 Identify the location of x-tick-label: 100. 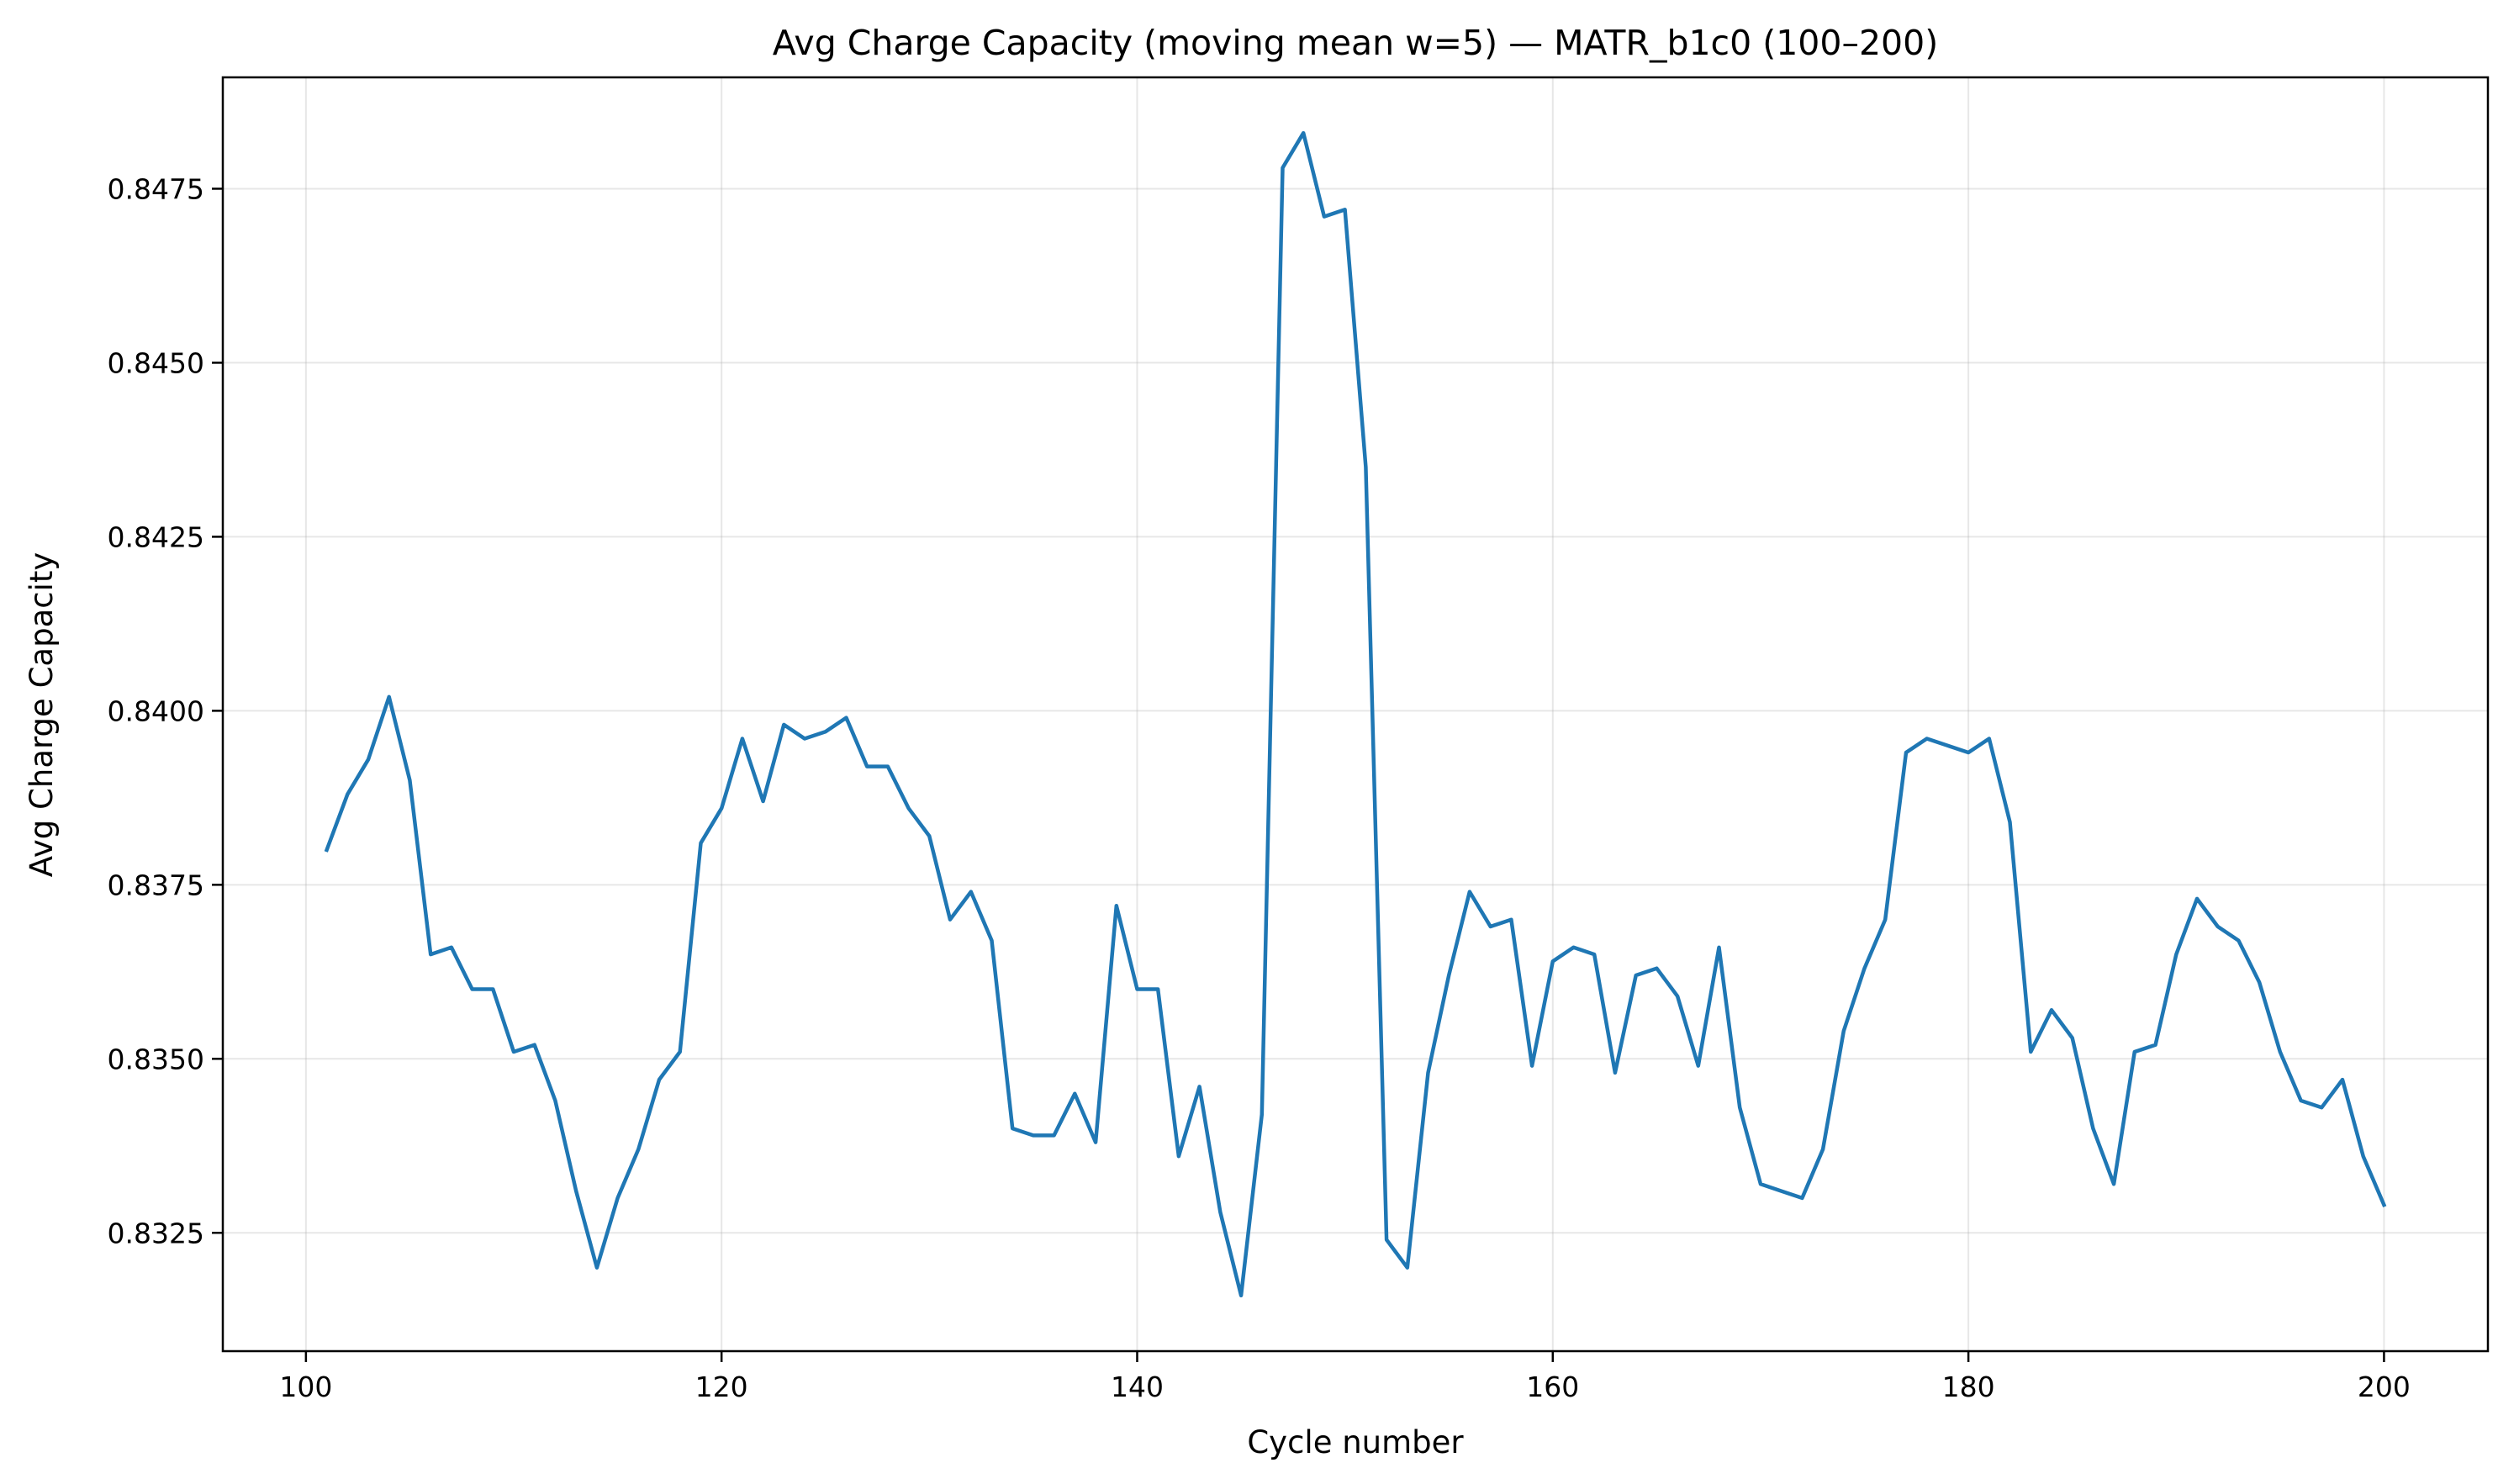
(305, 1386).